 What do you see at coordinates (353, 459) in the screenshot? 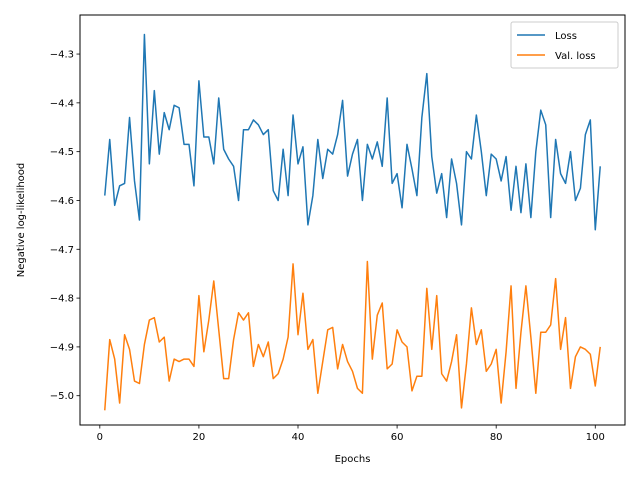
I see `x-axis-label: Epochs` at bounding box center [353, 459].